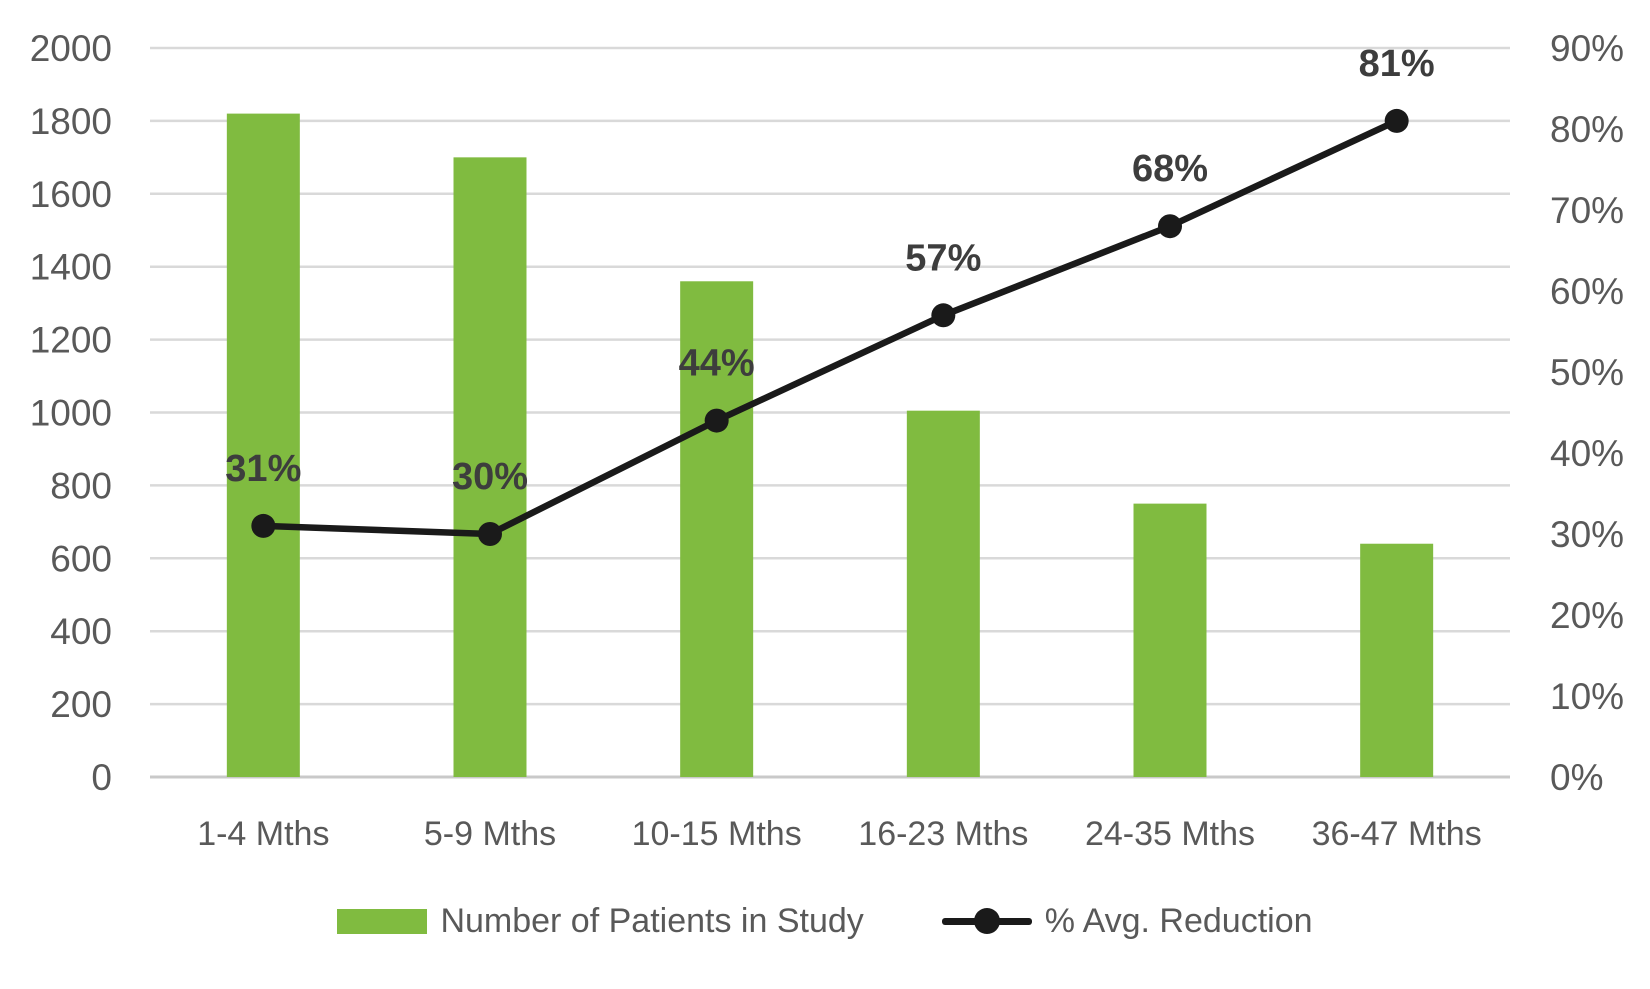 The image size is (1650, 989). Describe the element at coordinates (986, 921) in the screenshot. I see `legend-line-marker-icon` at that location.